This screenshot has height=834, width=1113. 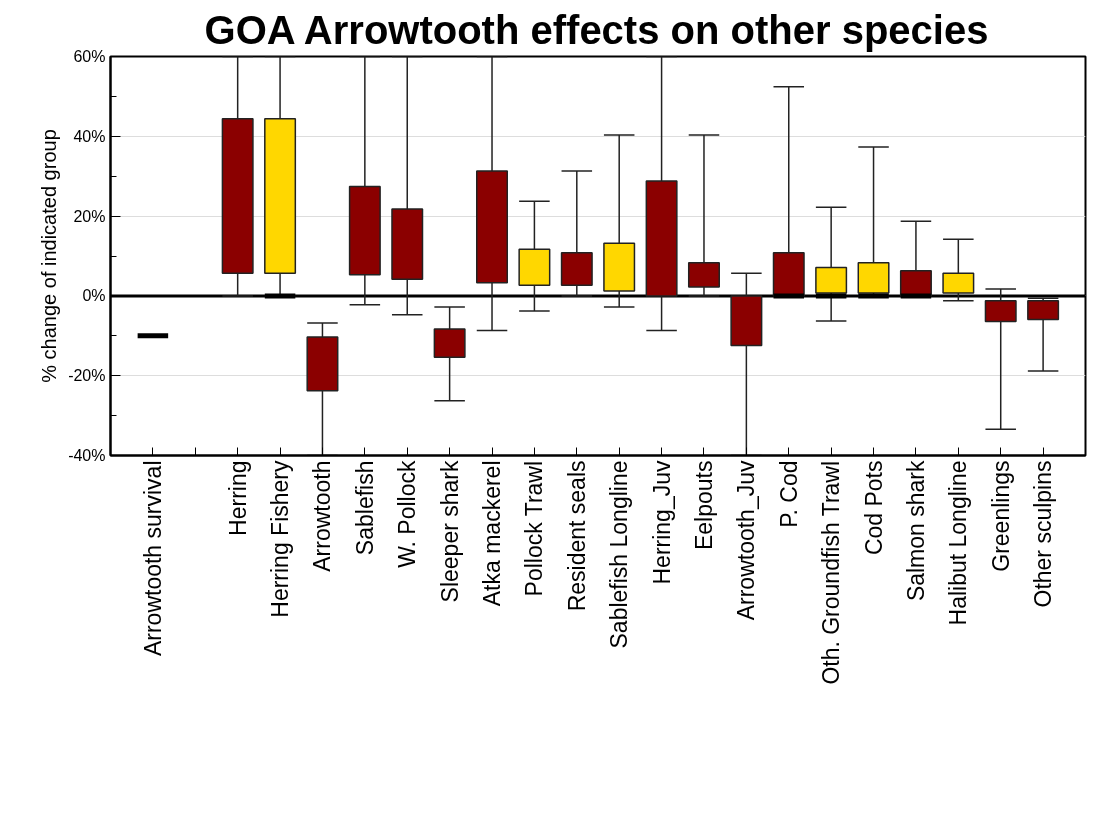 I want to click on y-tick-label: 40%, so click(x=89, y=136).